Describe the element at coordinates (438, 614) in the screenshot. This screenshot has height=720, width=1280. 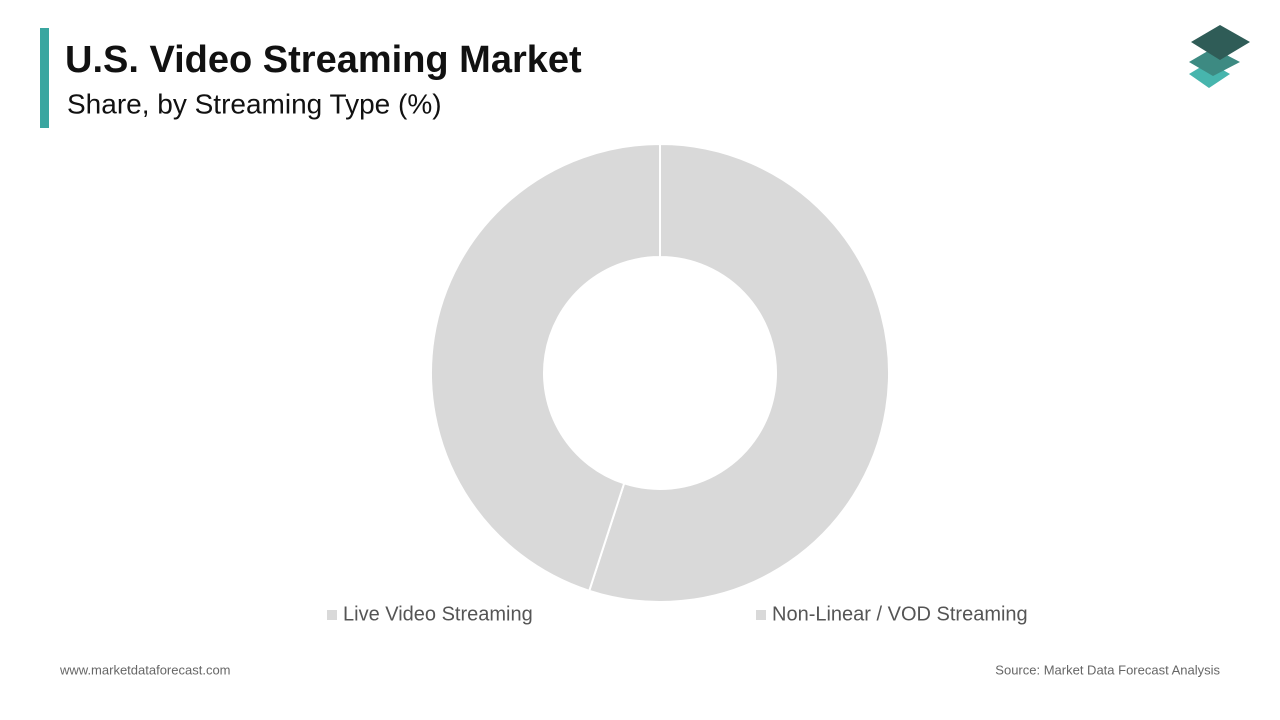
I see `legend-label: Live Video Streaming` at that location.